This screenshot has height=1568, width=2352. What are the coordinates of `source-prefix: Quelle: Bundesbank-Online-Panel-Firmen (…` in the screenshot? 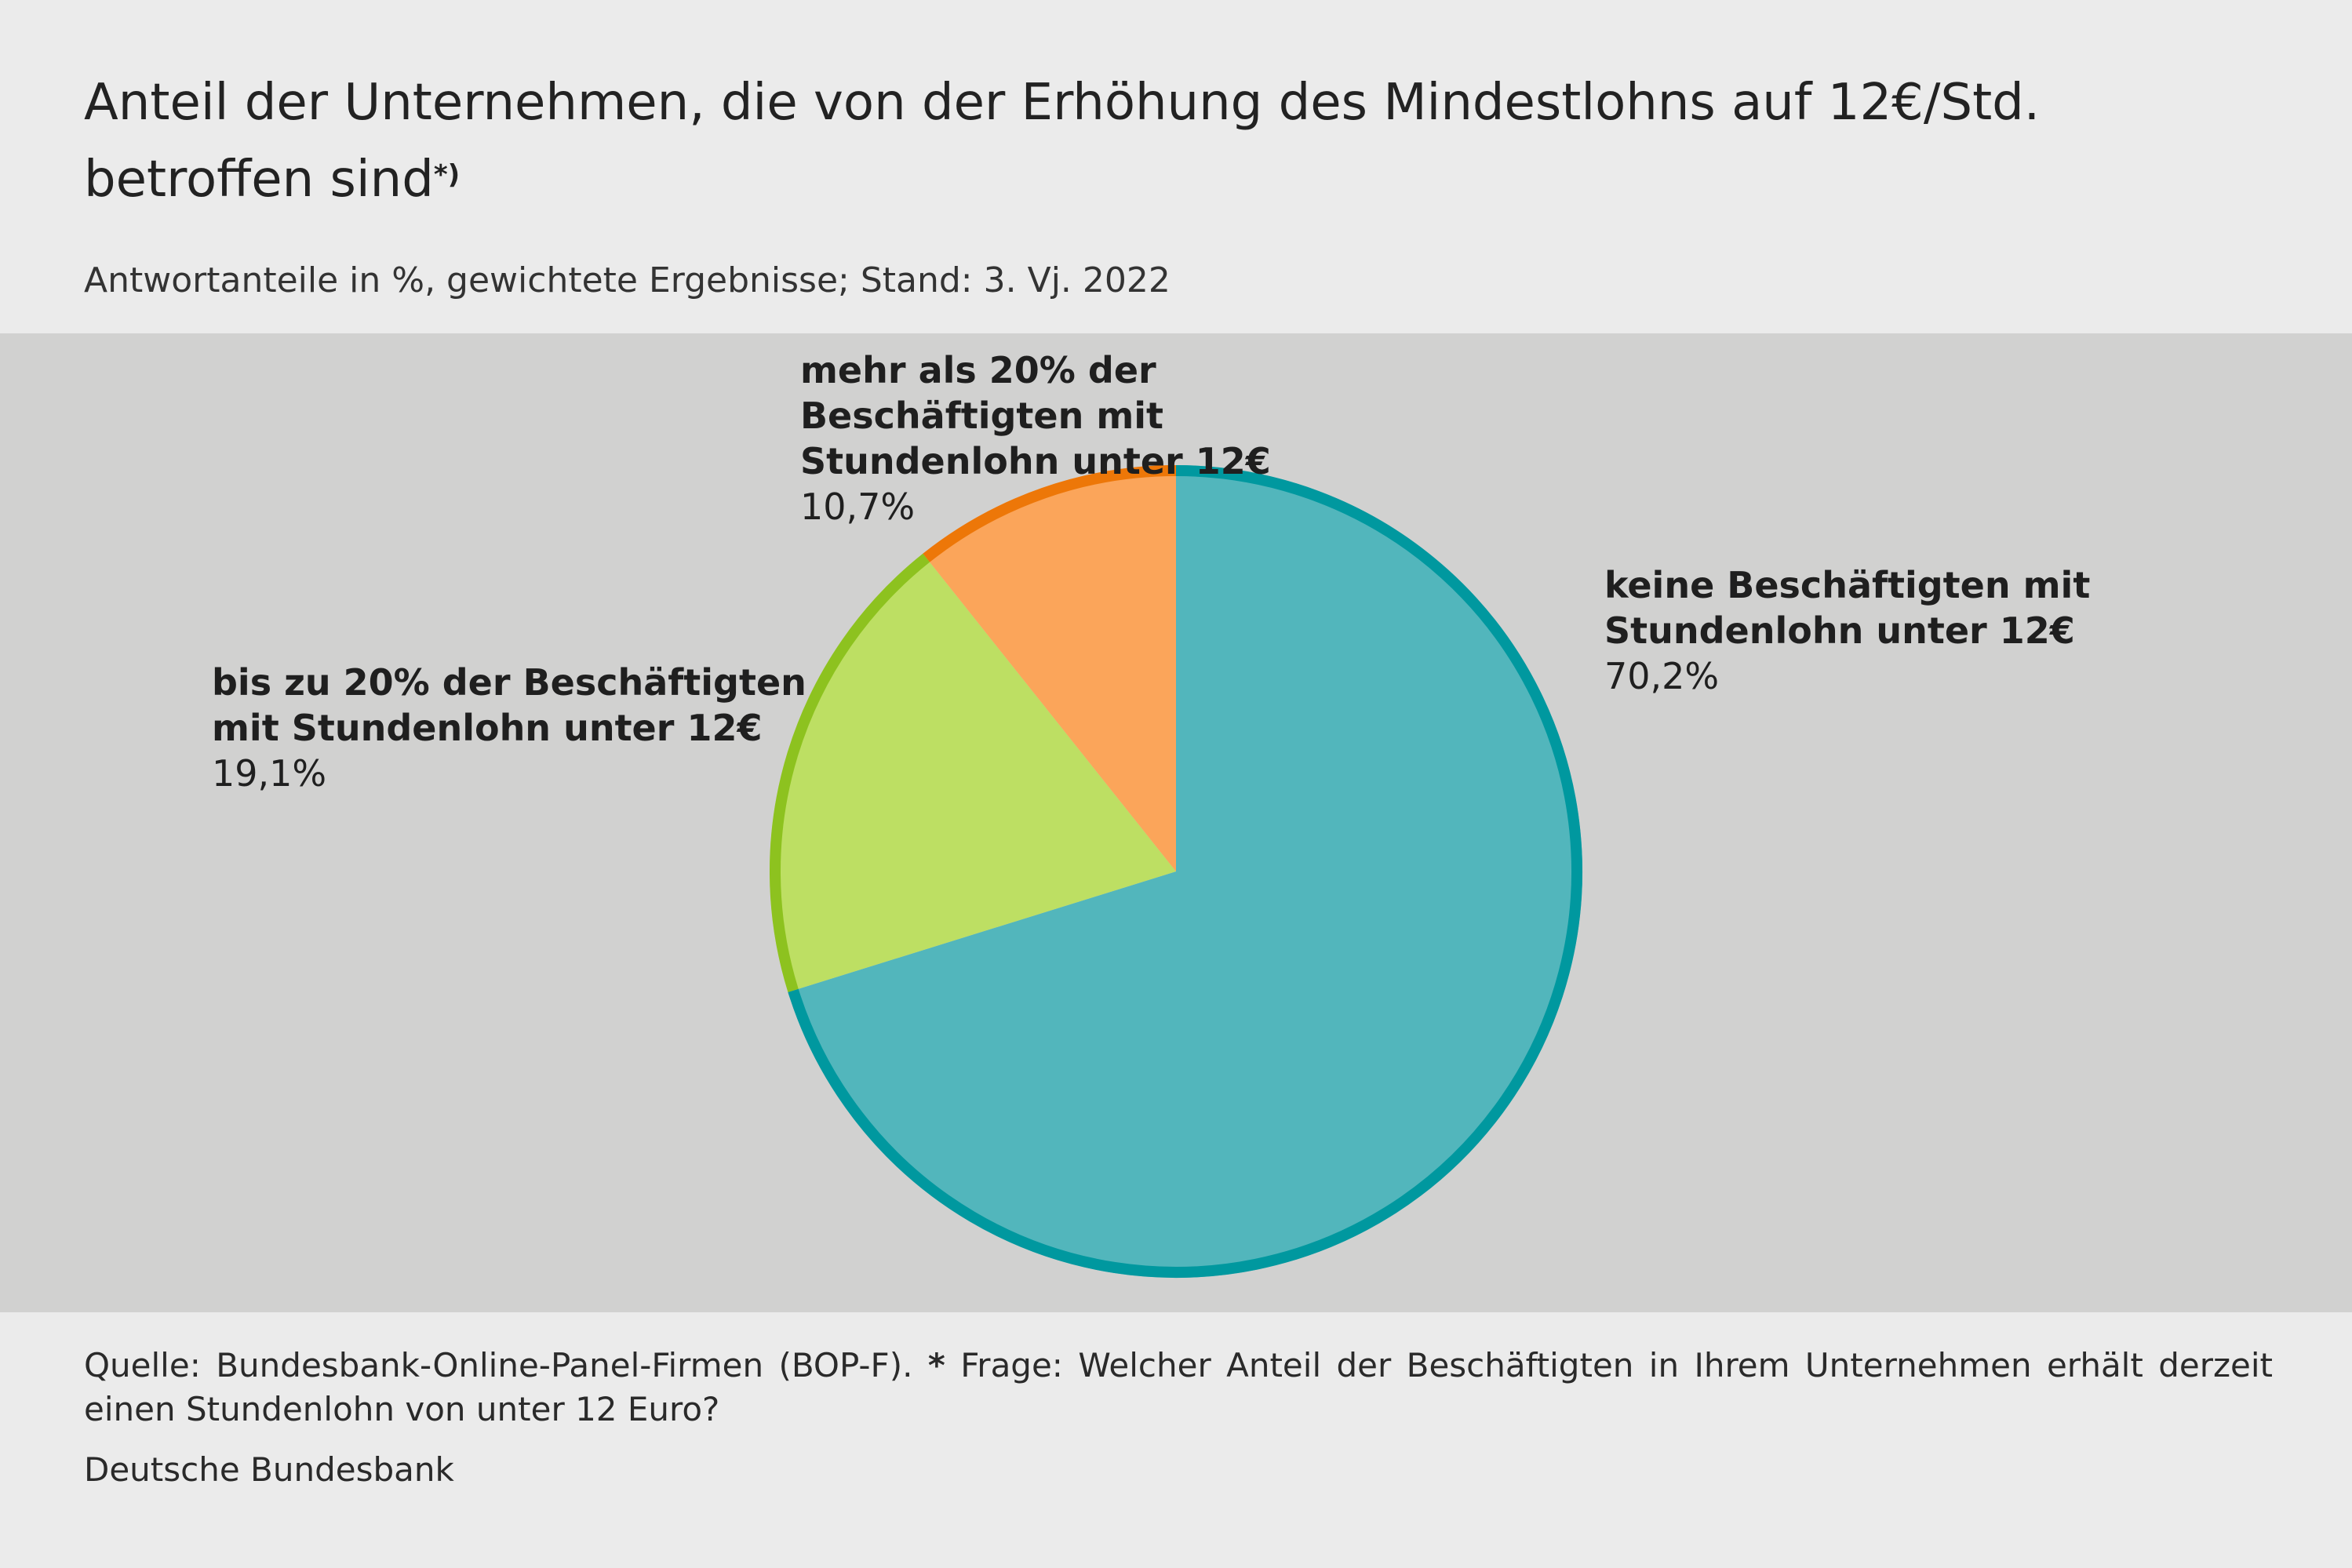 It's located at (498, 1365).